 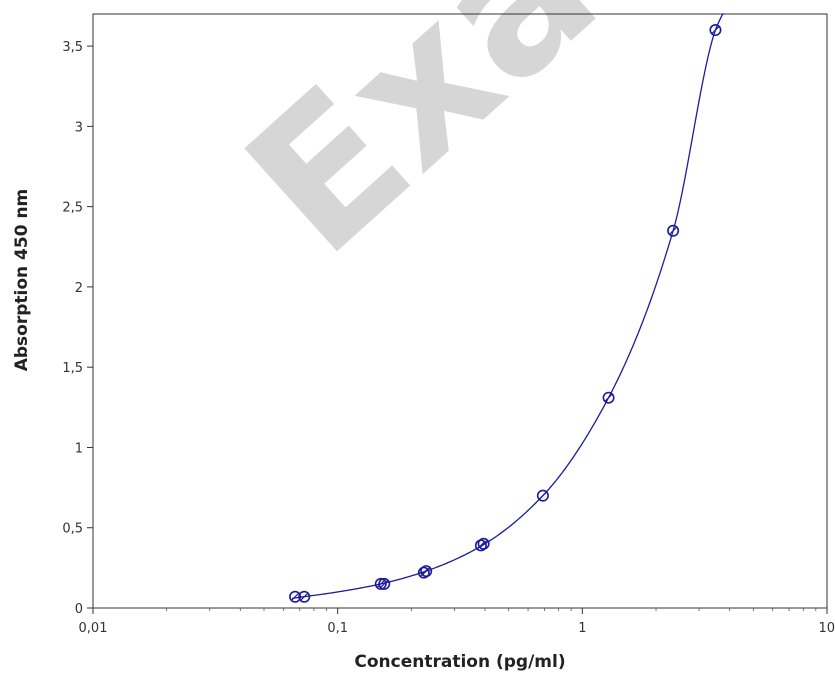 What do you see at coordinates (79, 127) in the screenshot?
I see `y-tick-label: 3` at bounding box center [79, 127].